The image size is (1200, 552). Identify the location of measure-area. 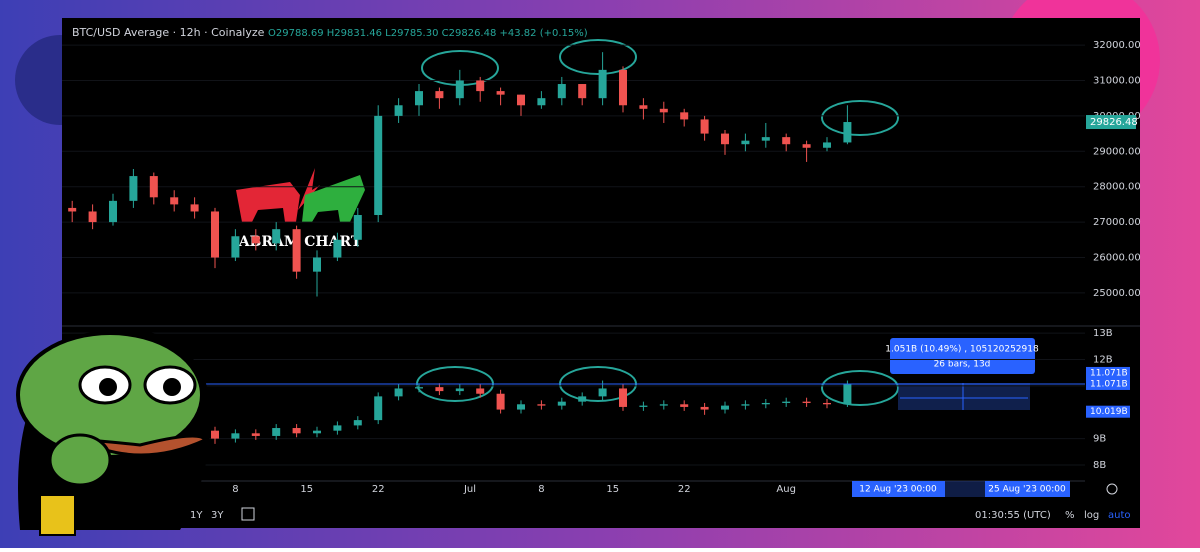
(964, 396).